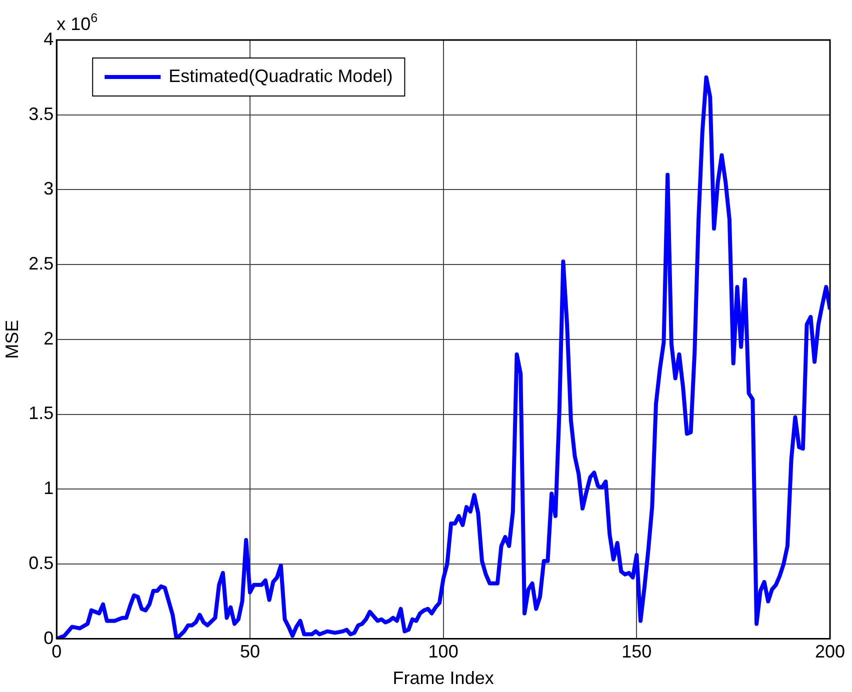 The width and height of the screenshot is (852, 692). Describe the element at coordinates (49, 638) in the screenshot. I see `y-tick-label: 0` at that location.